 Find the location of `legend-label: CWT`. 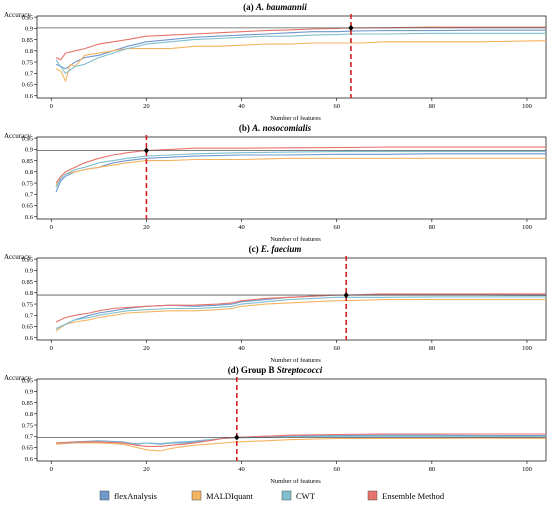

legend-label: CWT is located at coordinates (306, 496).